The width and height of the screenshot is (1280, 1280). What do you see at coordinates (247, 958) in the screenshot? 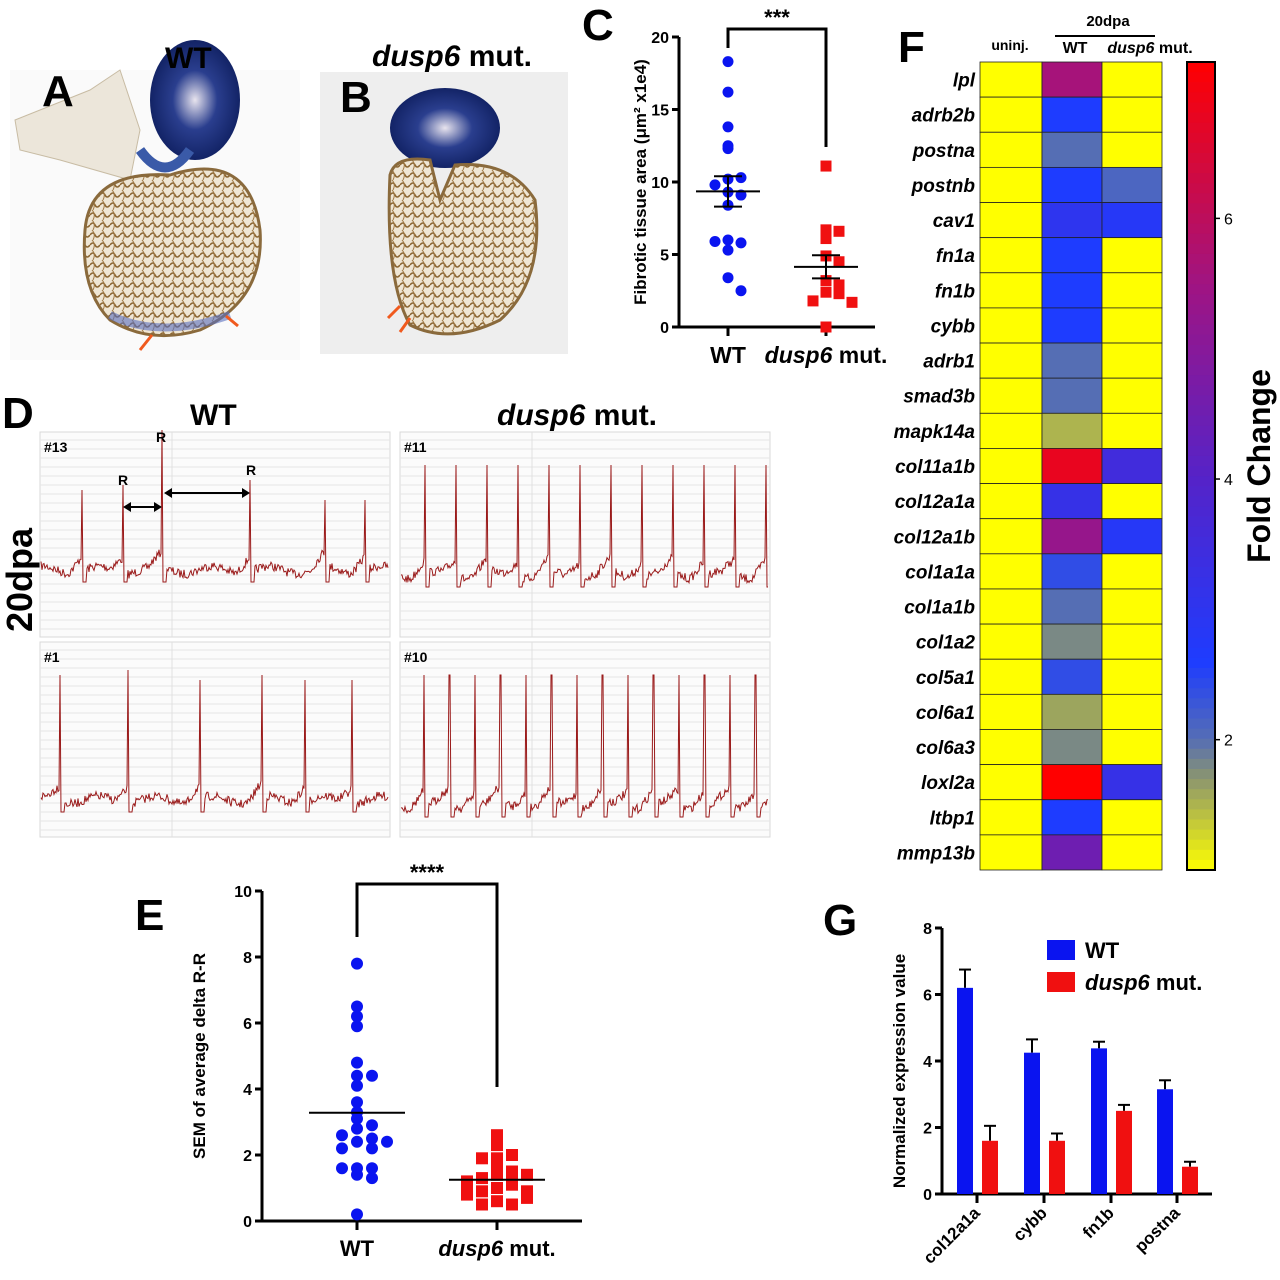
I see `y-tick-label: 8` at bounding box center [247, 958].